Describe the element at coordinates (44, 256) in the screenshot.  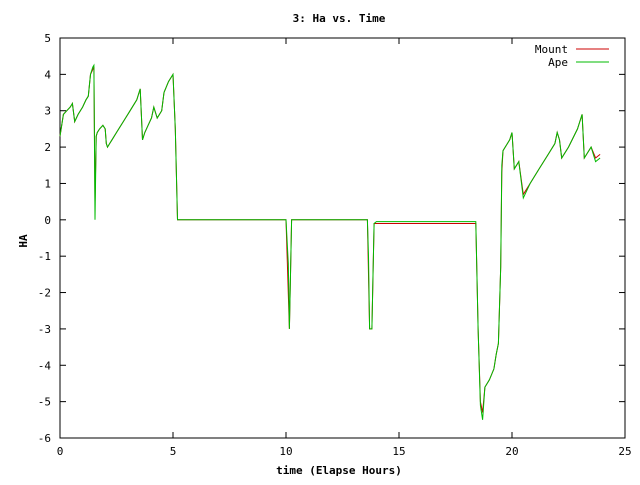
I see `y-tick-label: -1` at that location.